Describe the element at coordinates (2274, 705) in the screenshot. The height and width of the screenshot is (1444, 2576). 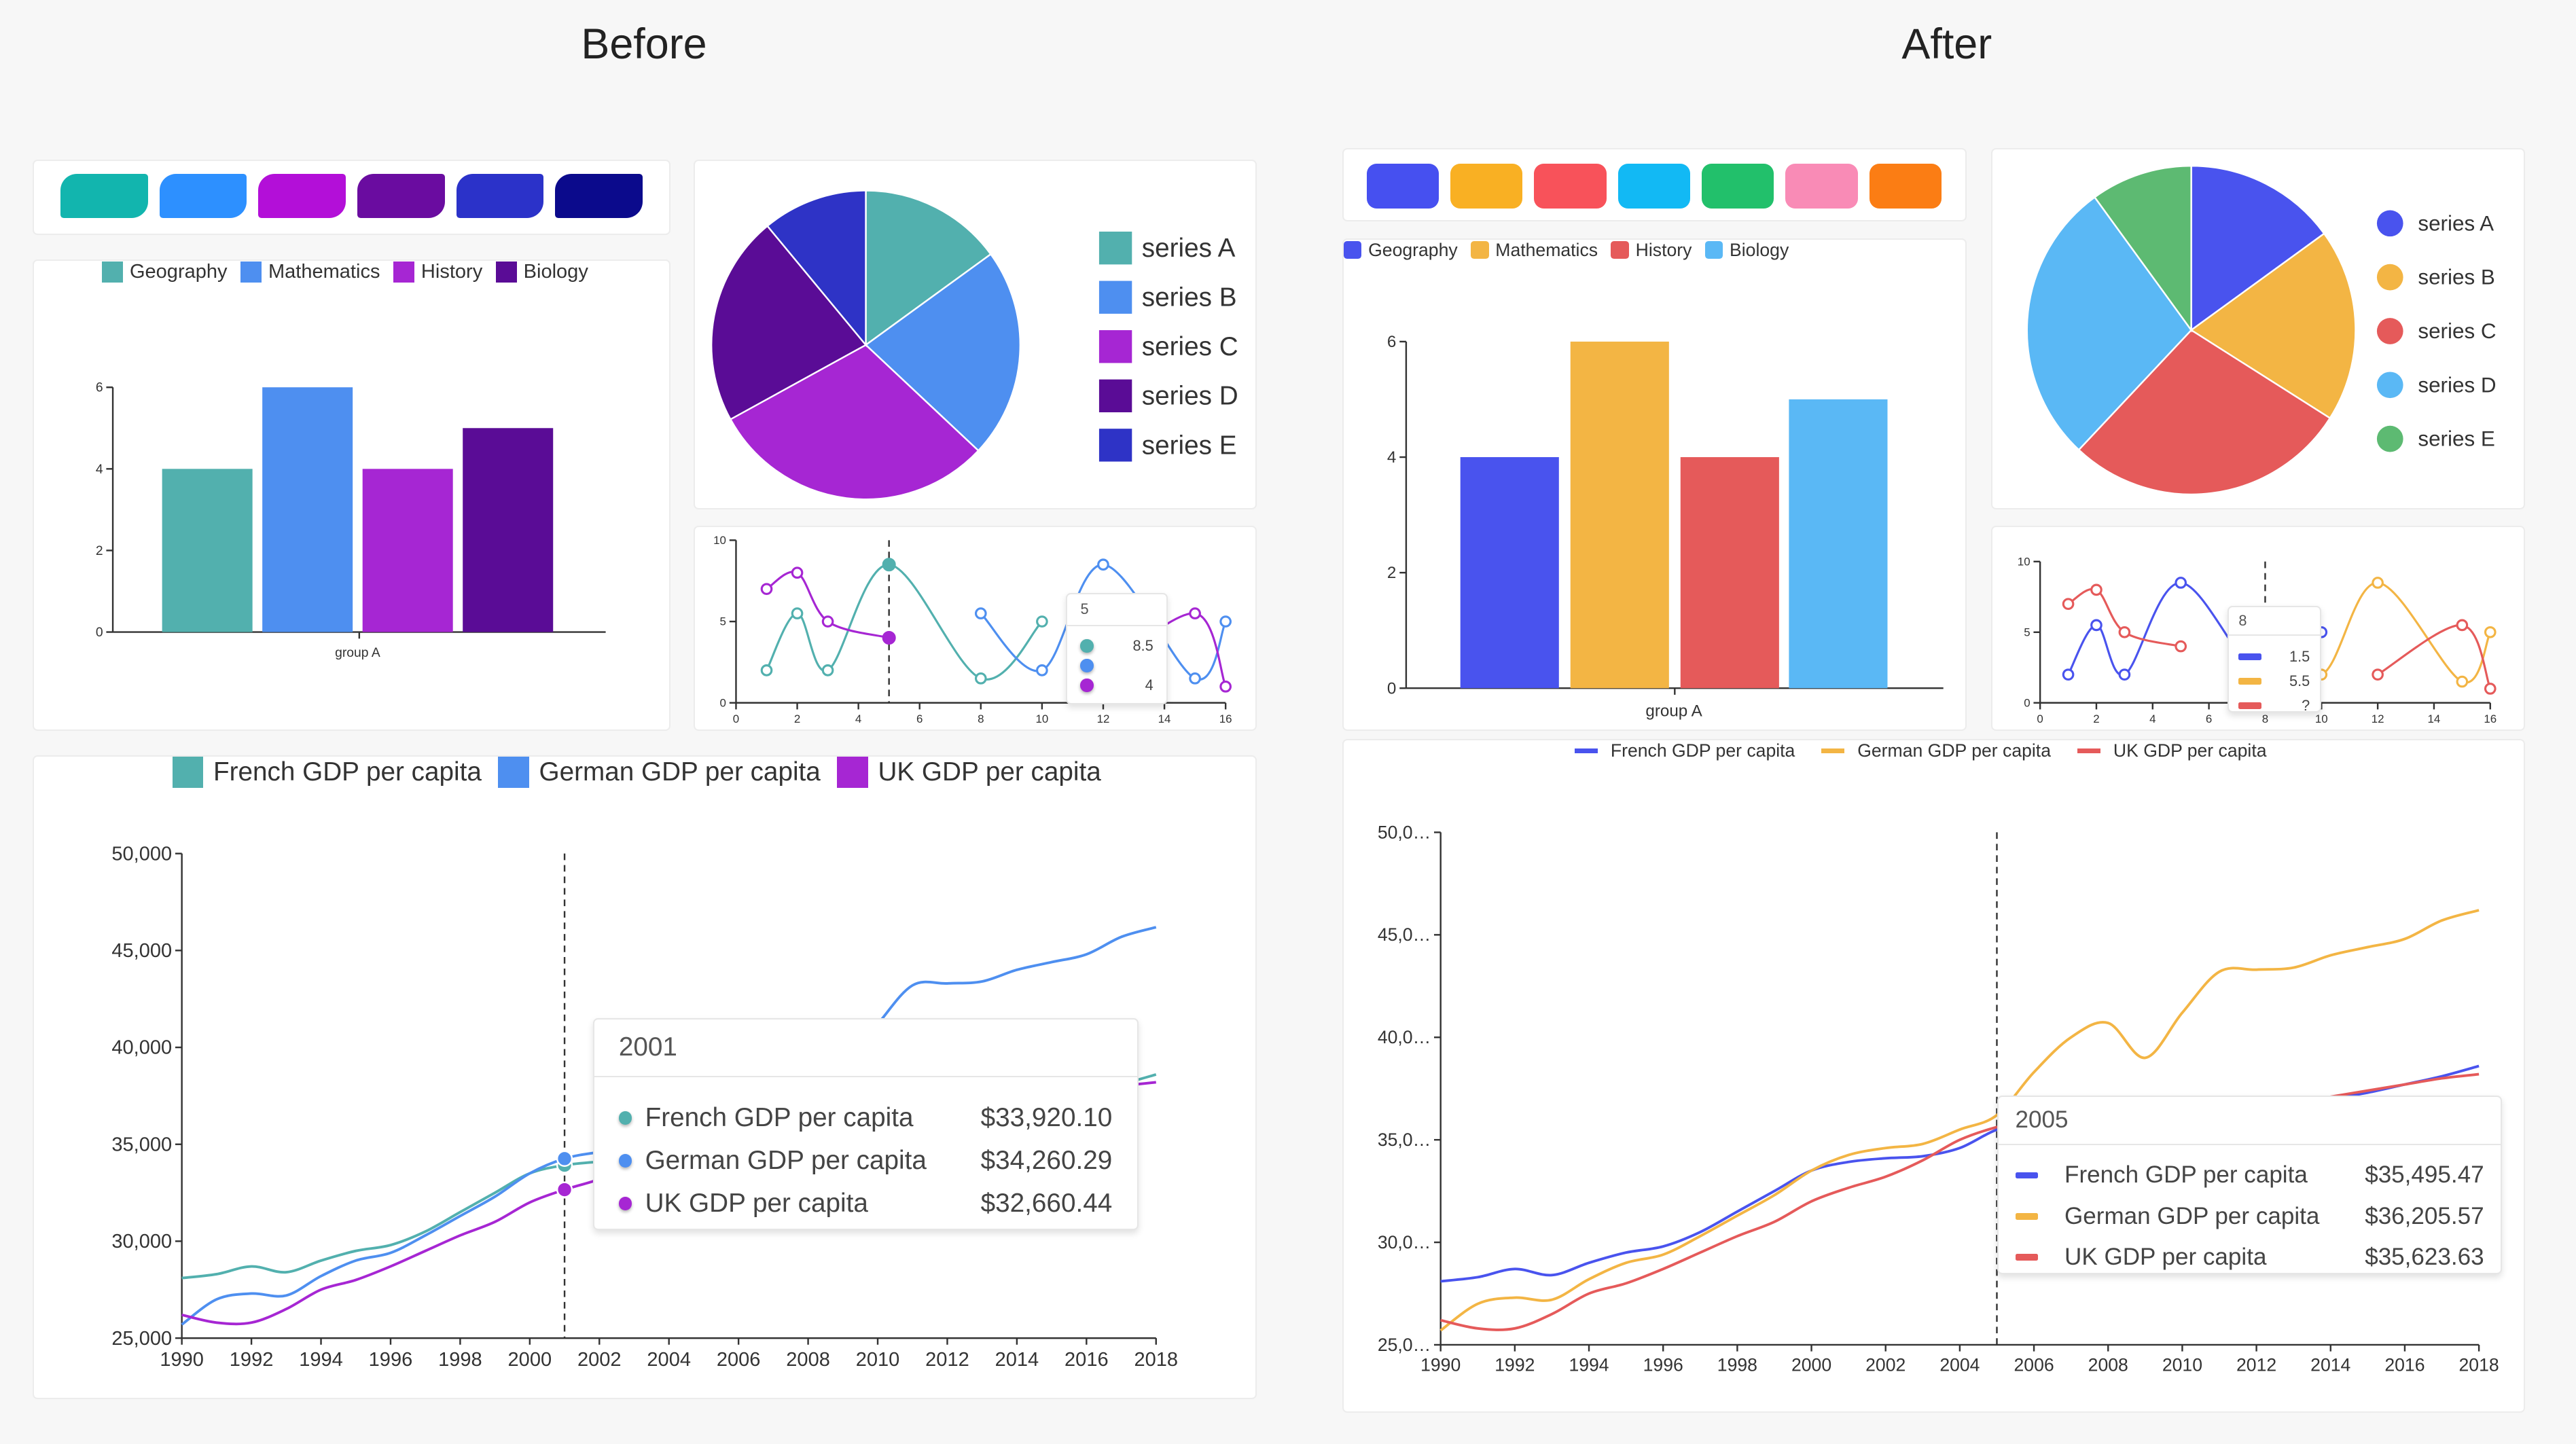
I see `tooltip-row: ?` at that location.